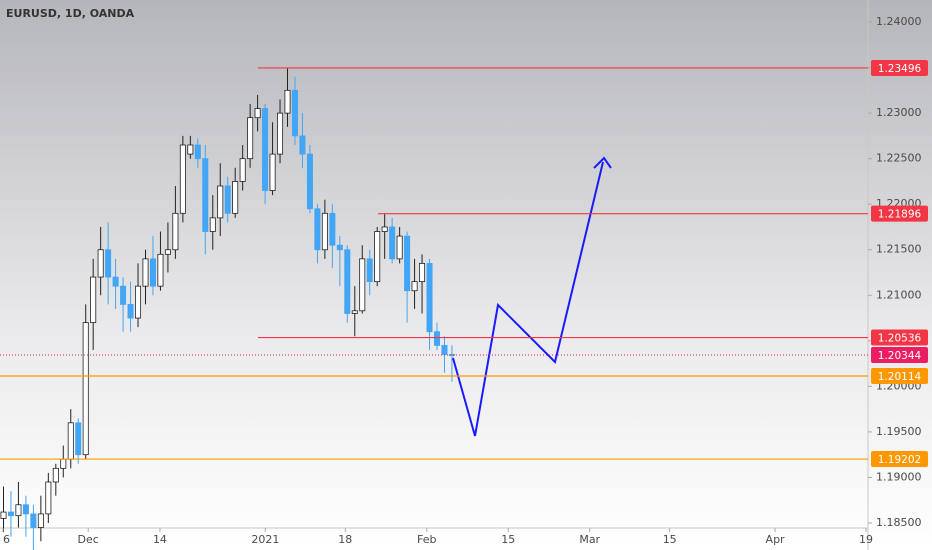 This screenshot has width=932, height=550. I want to click on level-label: 1.20536, so click(900, 339).